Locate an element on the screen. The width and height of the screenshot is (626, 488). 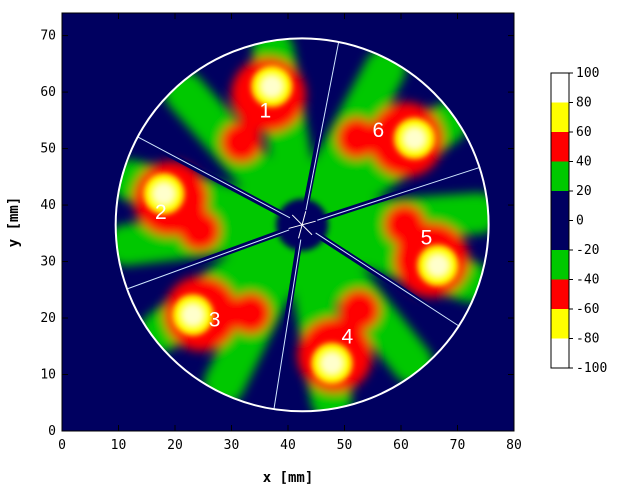
y-tick-label: 30 is located at coordinates (48, 262).